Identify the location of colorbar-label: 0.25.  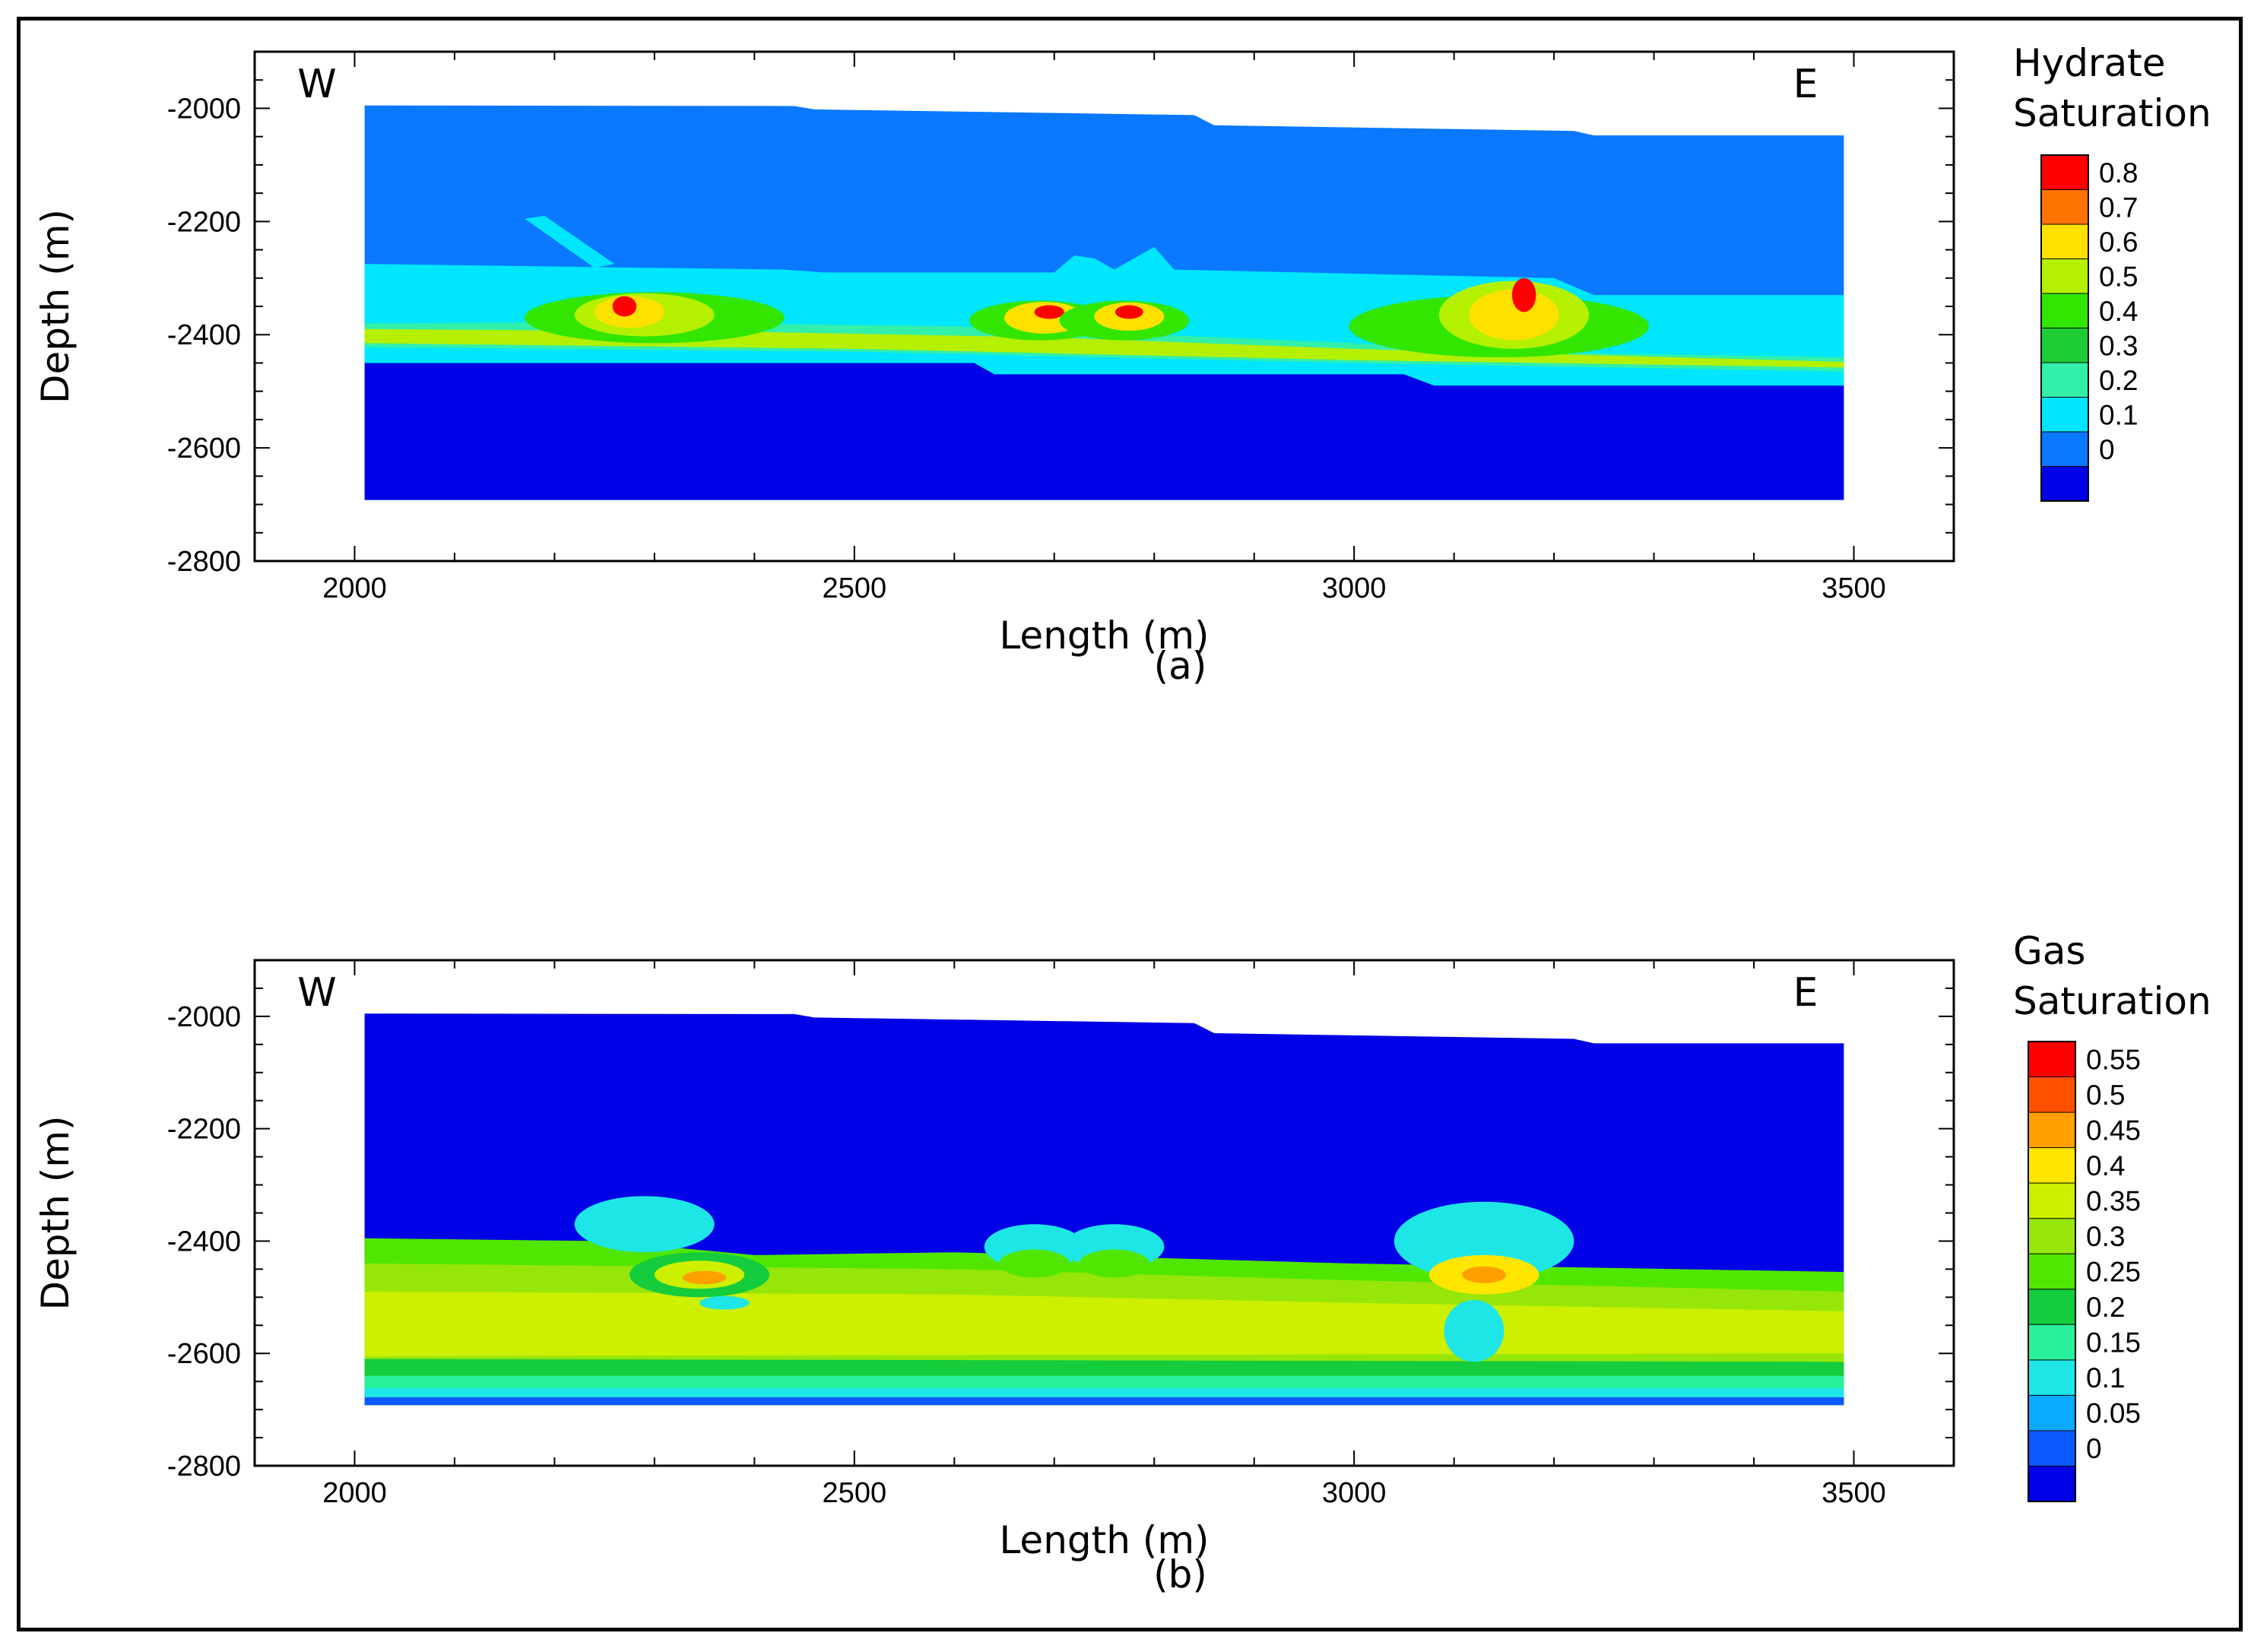
(2113, 1272).